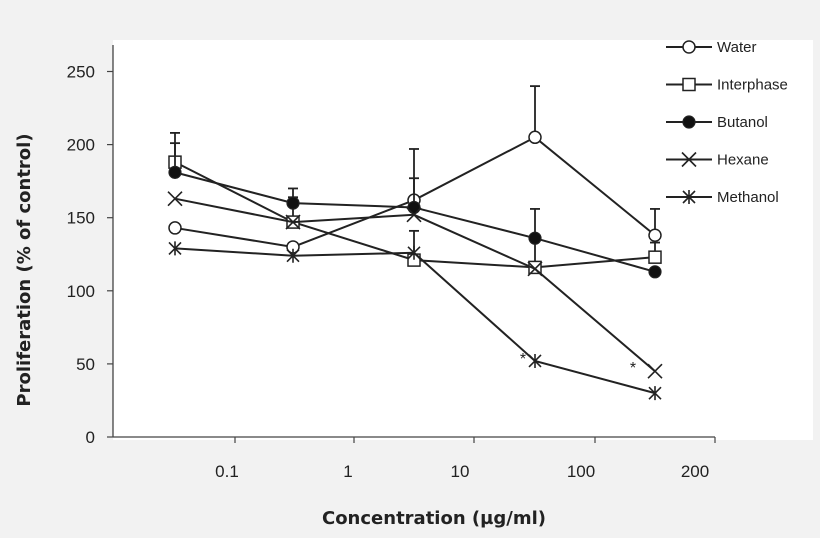  What do you see at coordinates (347, 471) in the screenshot?
I see `x-tick-label: 1` at bounding box center [347, 471].